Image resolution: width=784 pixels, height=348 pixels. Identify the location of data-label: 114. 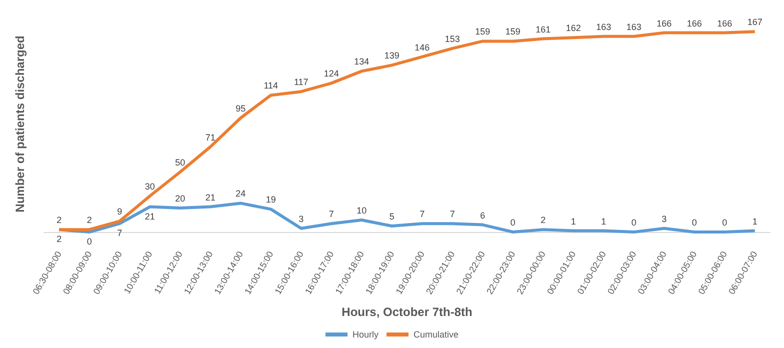
(271, 85).